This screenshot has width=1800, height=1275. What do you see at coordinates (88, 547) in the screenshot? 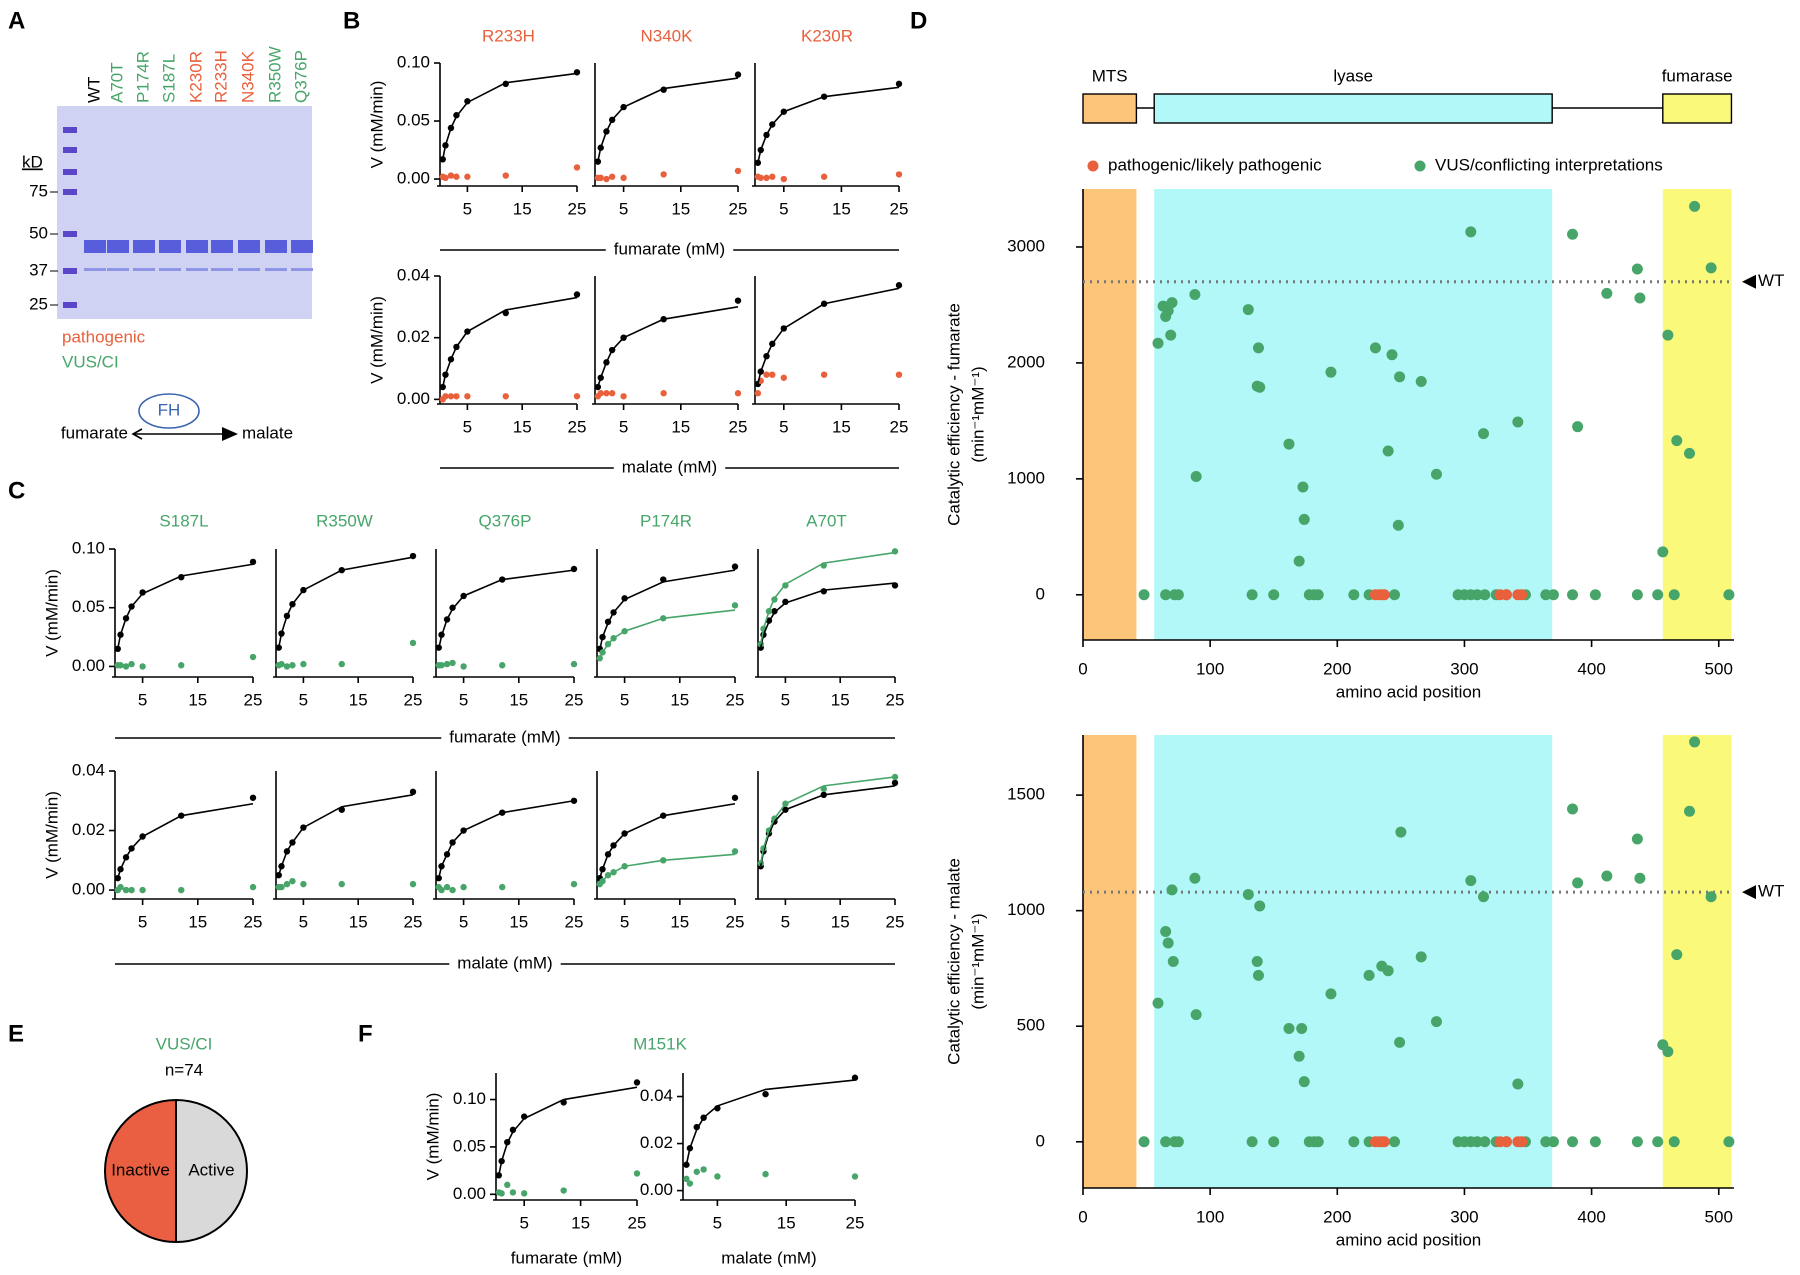
I see `y-tick-label: 0.10` at bounding box center [88, 547].